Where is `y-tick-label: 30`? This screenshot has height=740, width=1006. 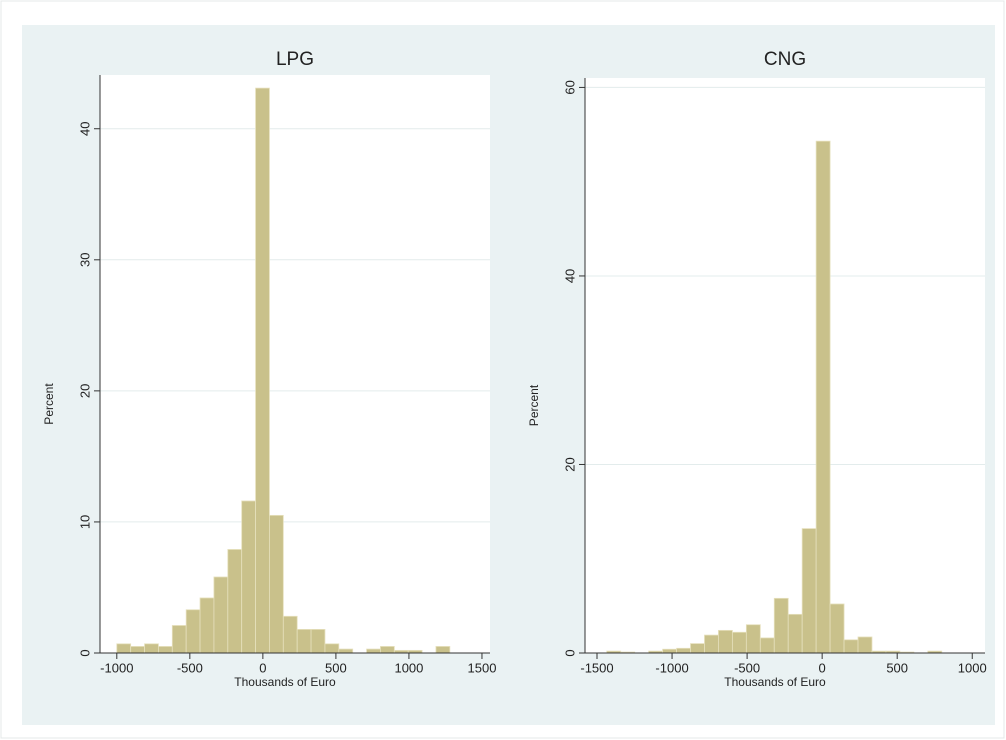 y-tick-label: 30 is located at coordinates (84, 260).